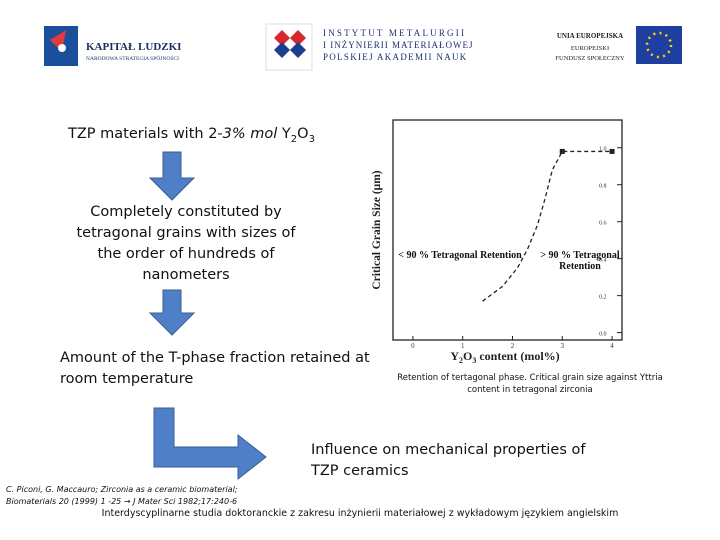  Describe the element at coordinates (395, 57) in the screenshot. I see `logo-line: POLSKIEJ AKADEMII NAUK` at that location.